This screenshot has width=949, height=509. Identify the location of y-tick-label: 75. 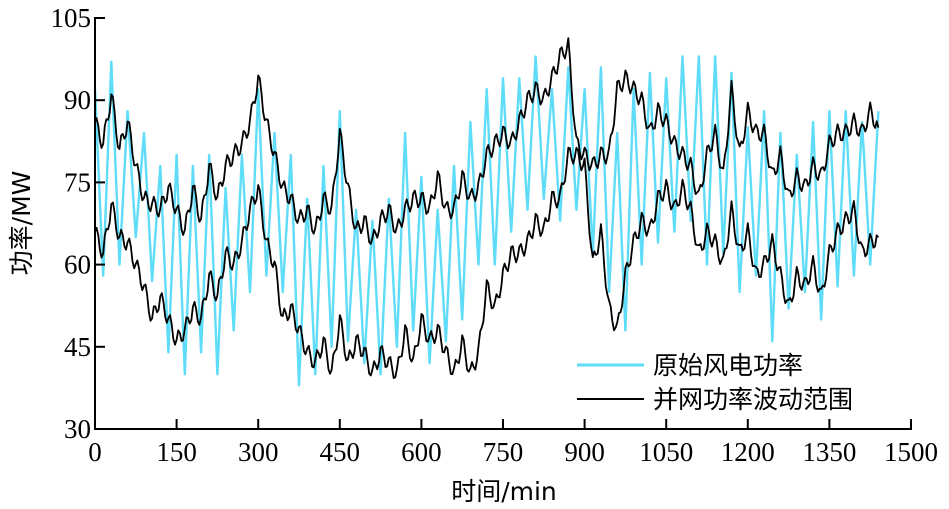
(77, 182).